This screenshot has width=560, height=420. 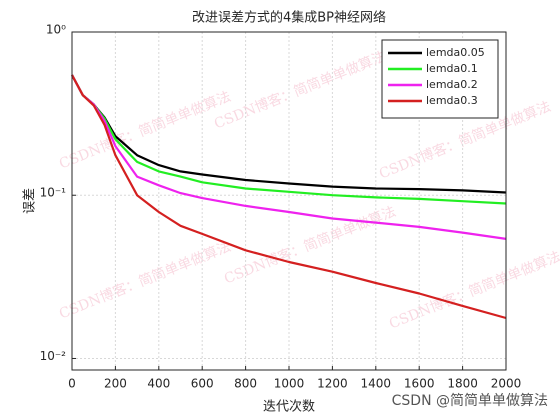 What do you see at coordinates (376, 384) in the screenshot?
I see `x-tick-label: 1400` at bounding box center [376, 384].